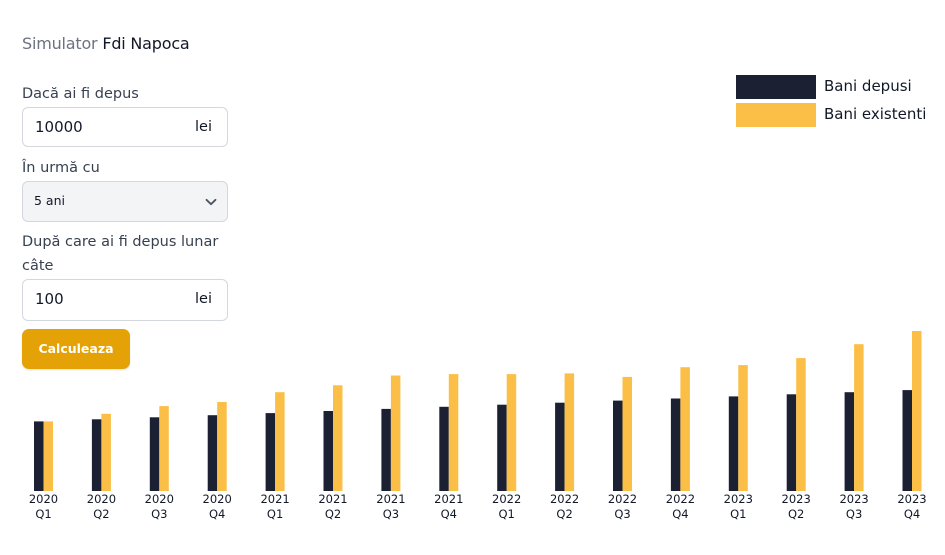 The image size is (945, 555). Describe the element at coordinates (125, 127) in the screenshot. I see `deposit-amount-field: 10000 lei` at that location.